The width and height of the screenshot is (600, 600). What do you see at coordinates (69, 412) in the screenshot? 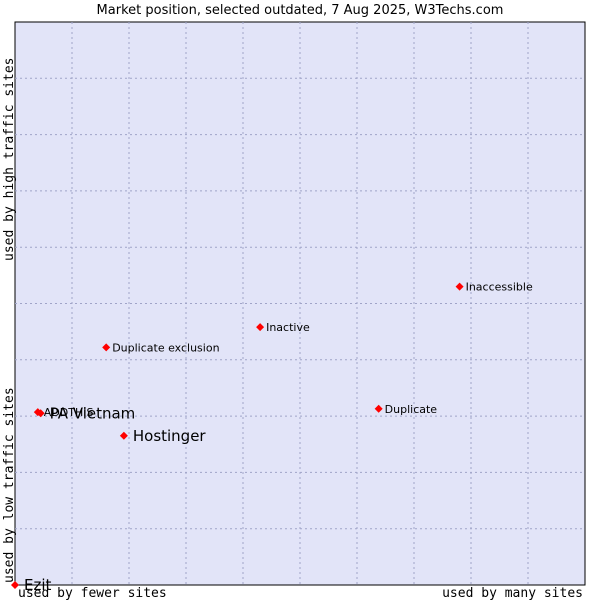
I see `data-point-label: ADDTHIS` at bounding box center [69, 412].